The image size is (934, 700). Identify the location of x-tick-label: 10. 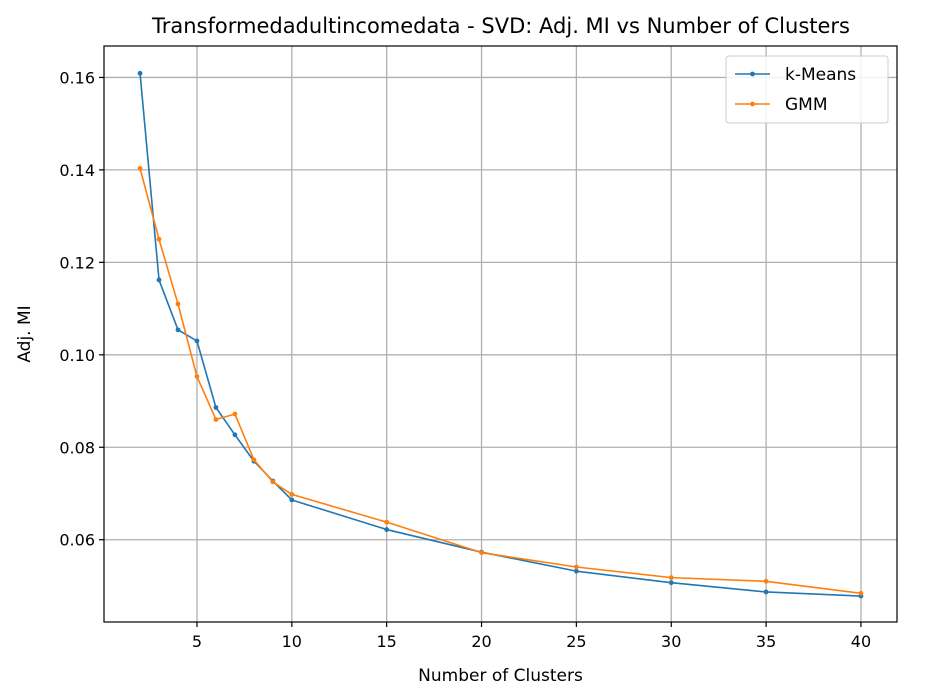
(292, 641).